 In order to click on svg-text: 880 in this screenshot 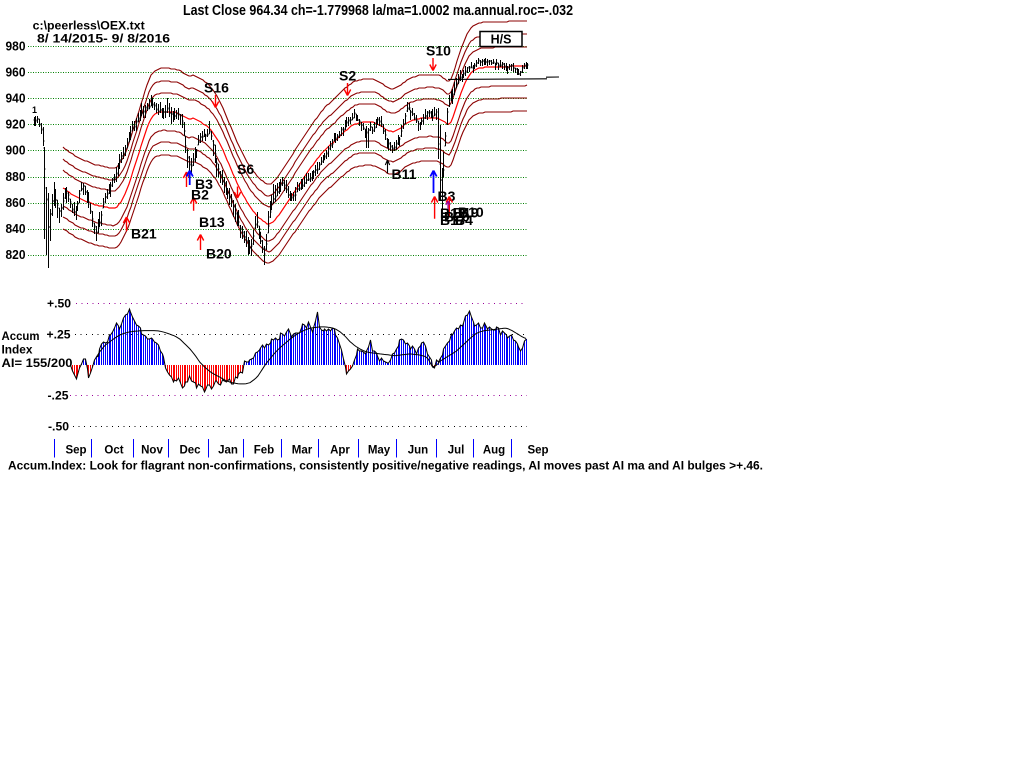, I will do `click(16, 176)`.